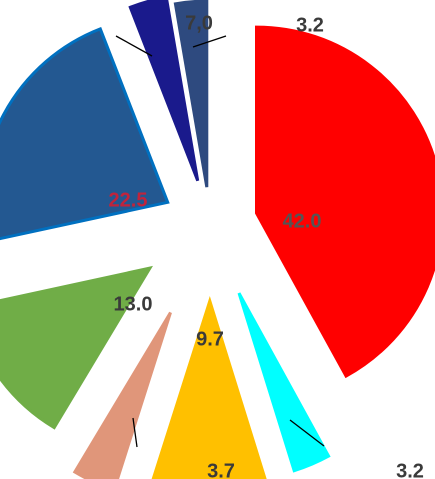  Describe the element at coordinates (199, 23) in the screenshot. I see `data-label-7: 7,0` at that location.